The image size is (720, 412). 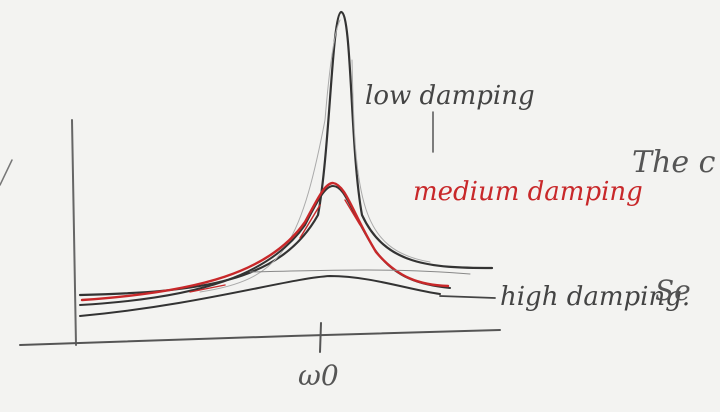 I want to click on faint-line, so click(x=360, y=272).